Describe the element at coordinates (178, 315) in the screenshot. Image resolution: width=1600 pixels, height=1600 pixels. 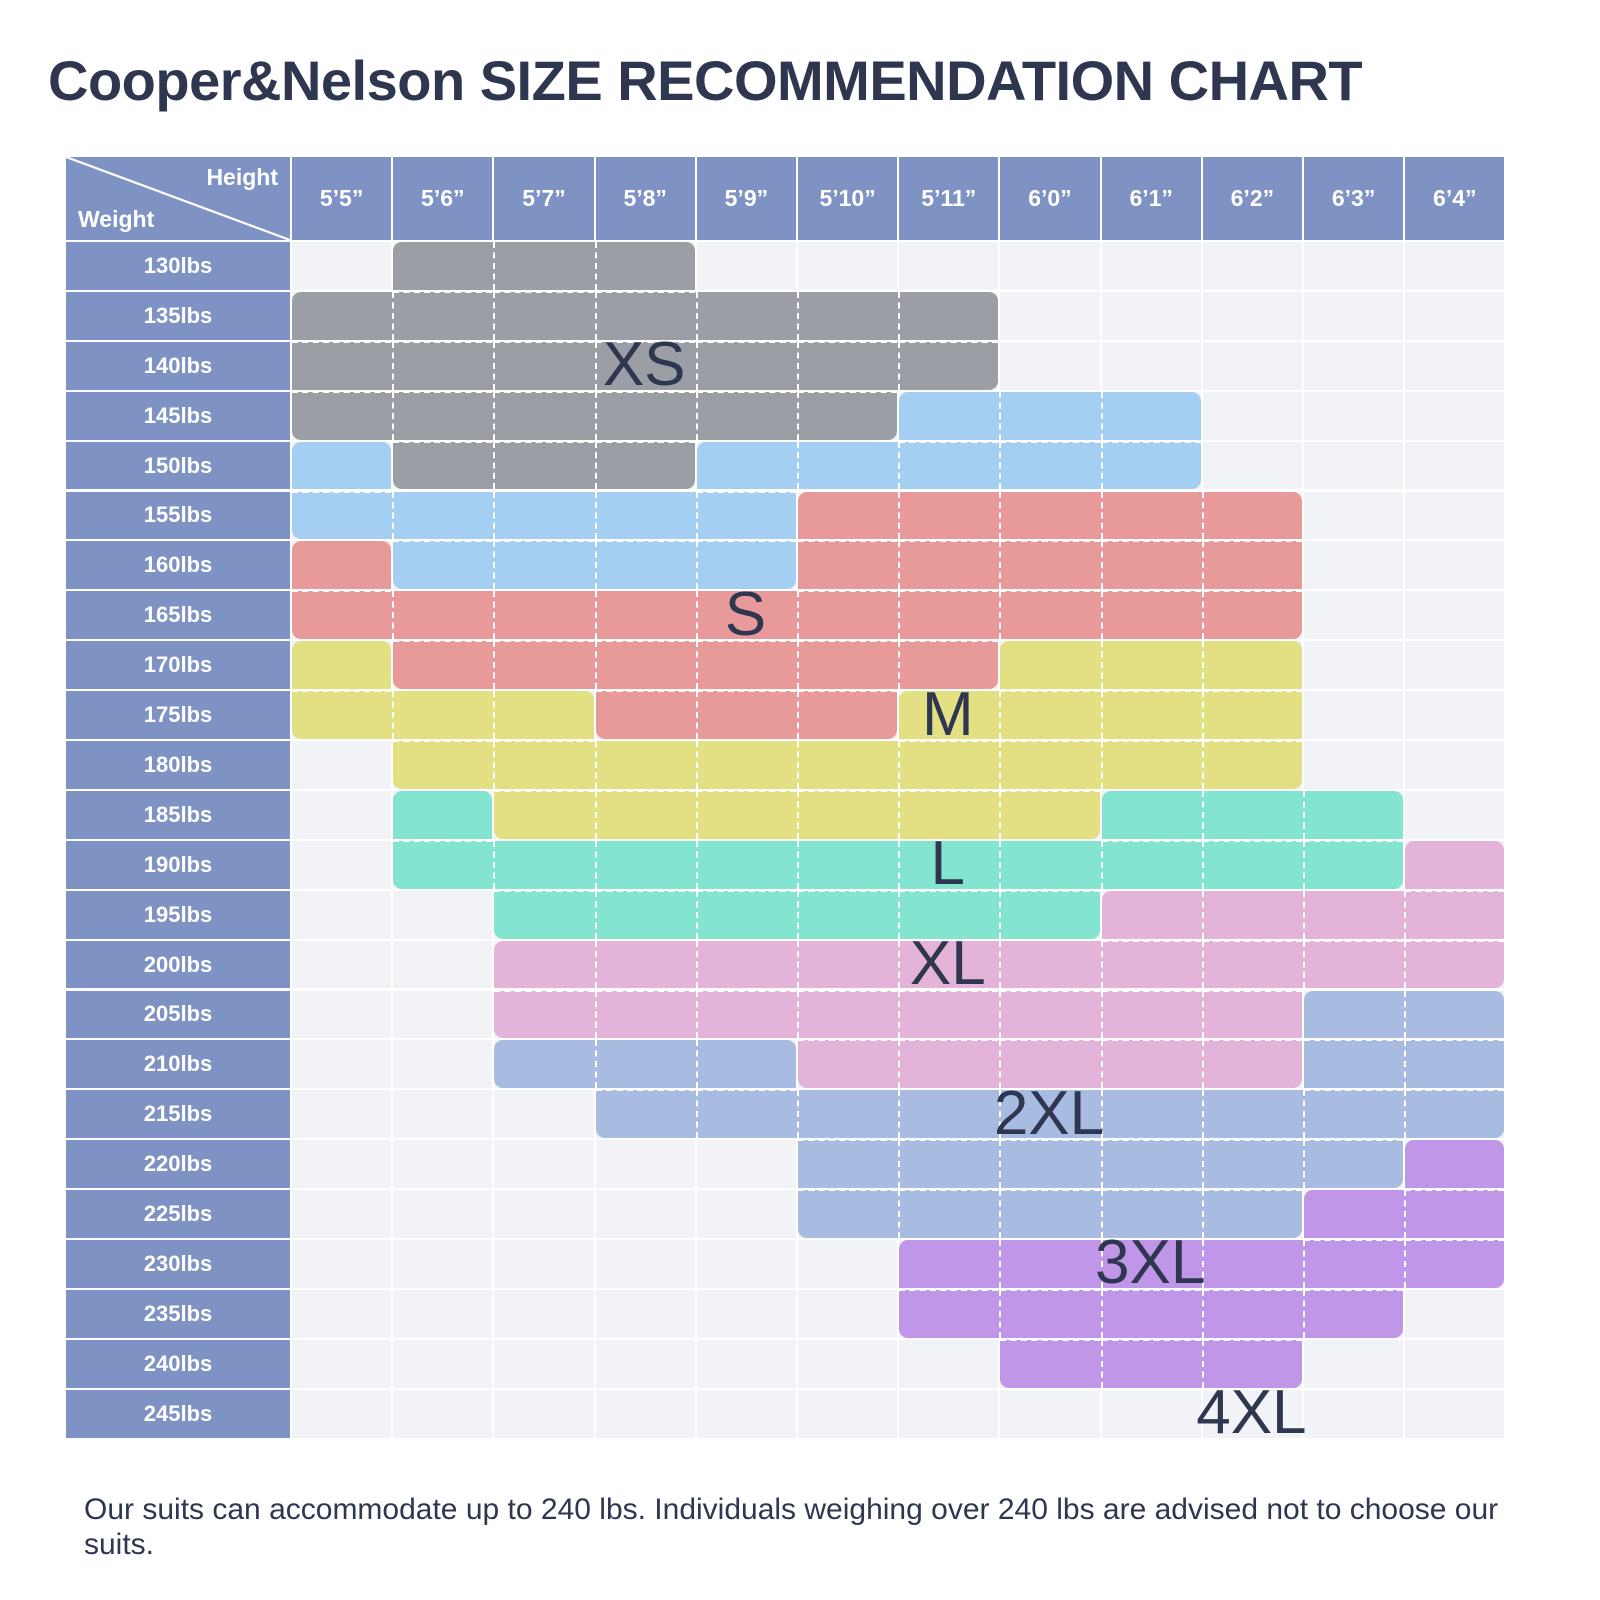
I see `weight-header-2: 135lbs` at that location.